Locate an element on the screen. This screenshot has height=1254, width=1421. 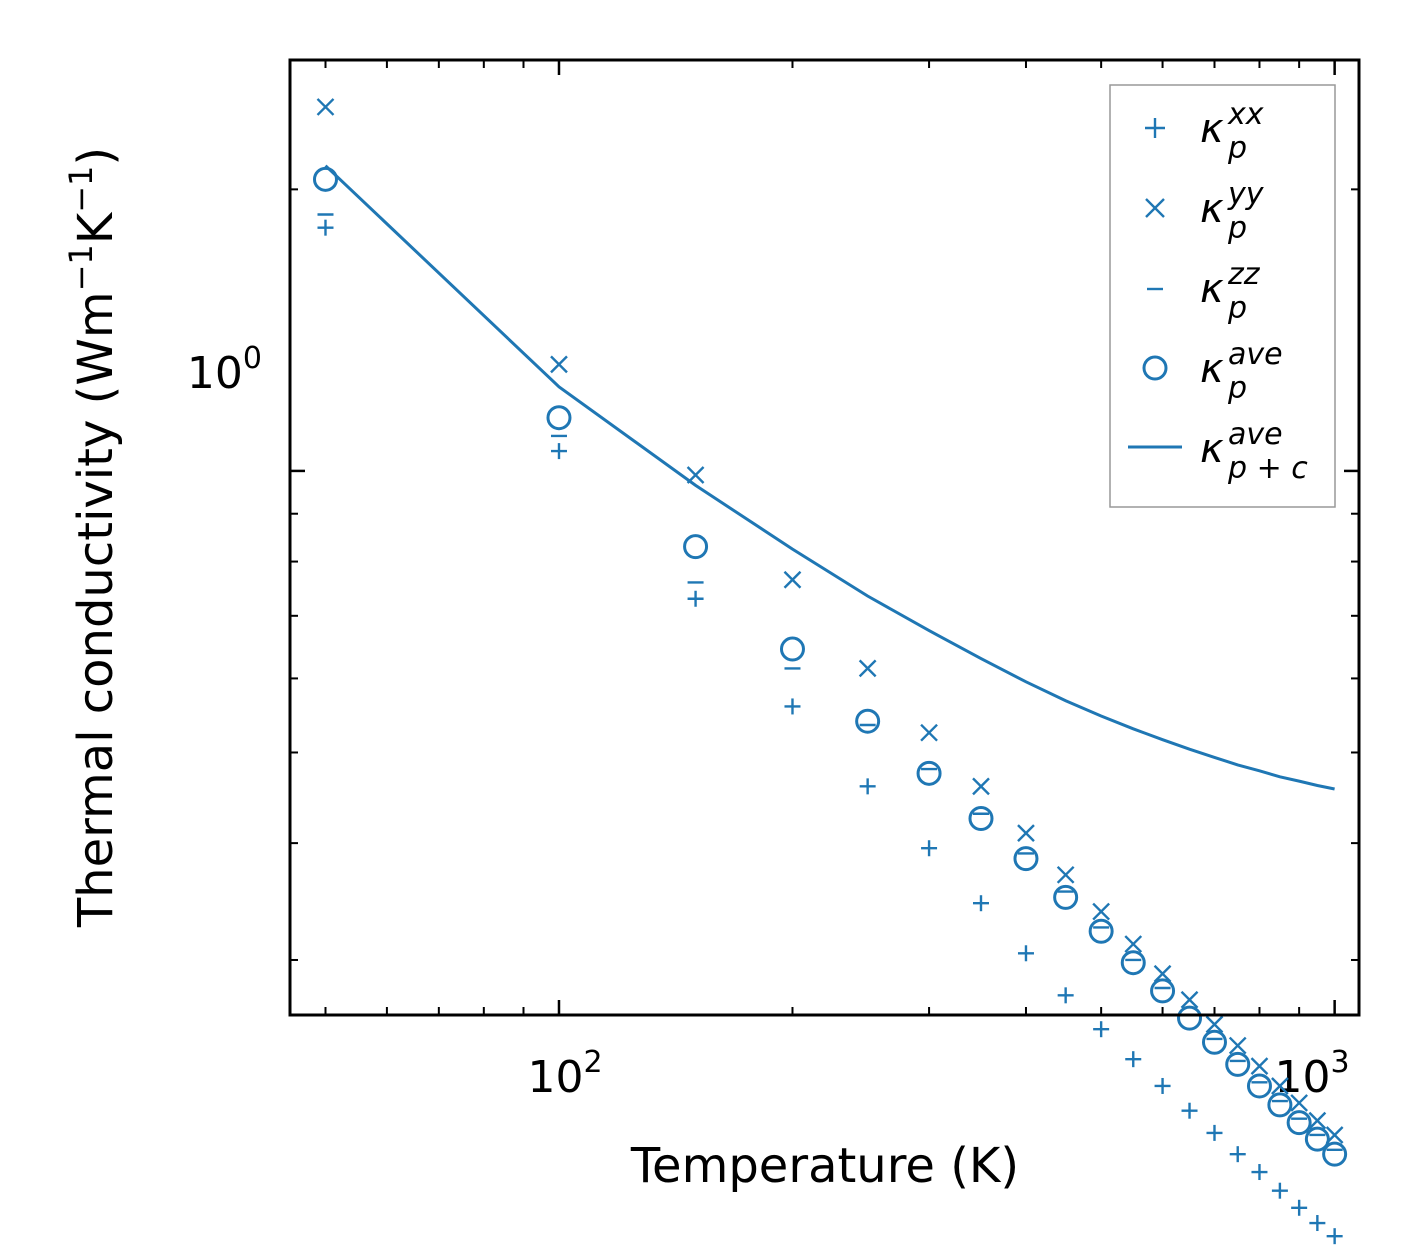
point-kyy-500-b is located at coordinates (1101, 911).